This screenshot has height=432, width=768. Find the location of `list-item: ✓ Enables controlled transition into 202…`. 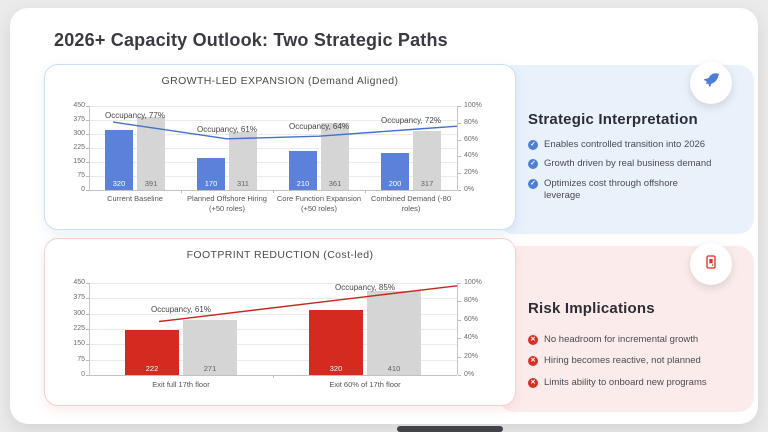

list-item: ✓ Enables controlled transition into 202… is located at coordinates (620, 145).